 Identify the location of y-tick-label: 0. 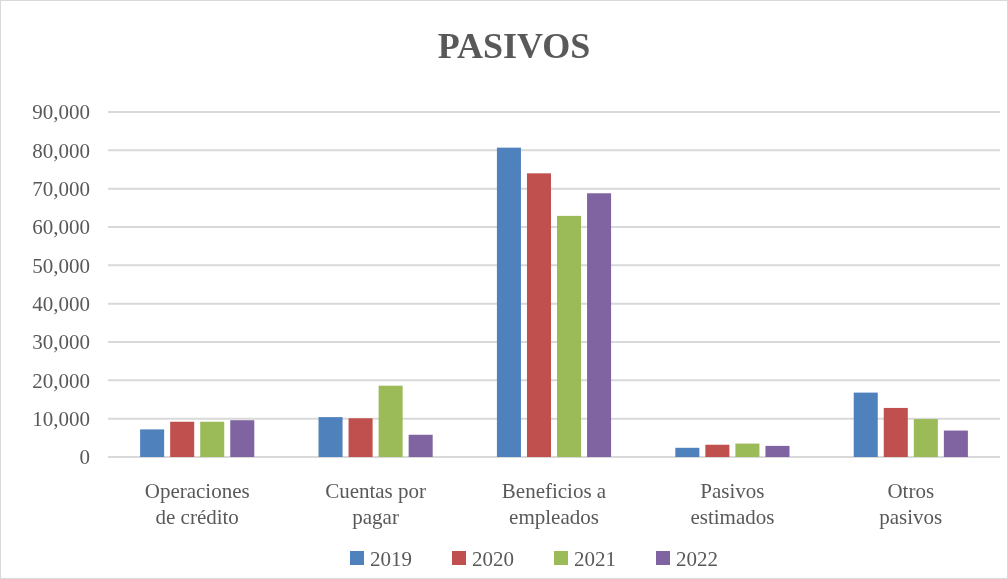
(84, 457).